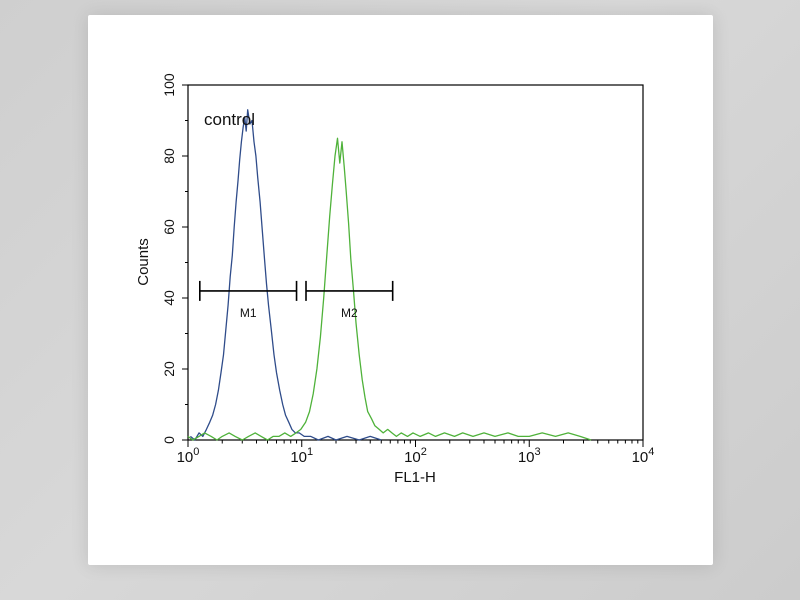  Describe the element at coordinates (415, 456) in the screenshot. I see `x-axis-tick-label: 10²` at that location.